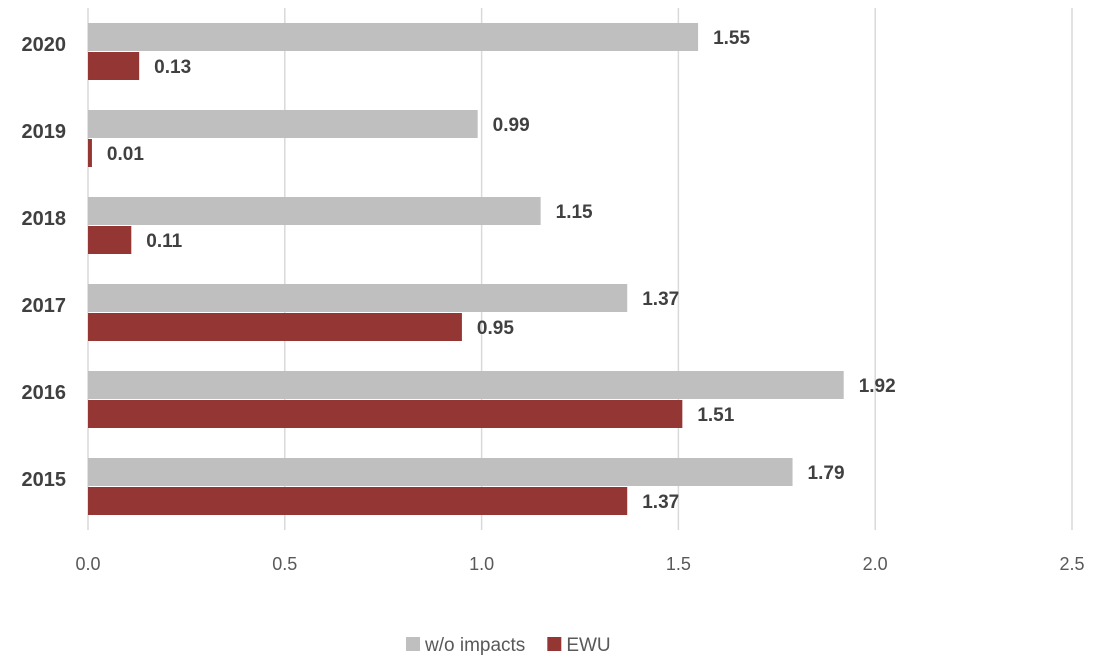 The height and width of the screenshot is (662, 1097). What do you see at coordinates (1071, 564) in the screenshot?
I see `x-tick-label: 2.5` at bounding box center [1071, 564].